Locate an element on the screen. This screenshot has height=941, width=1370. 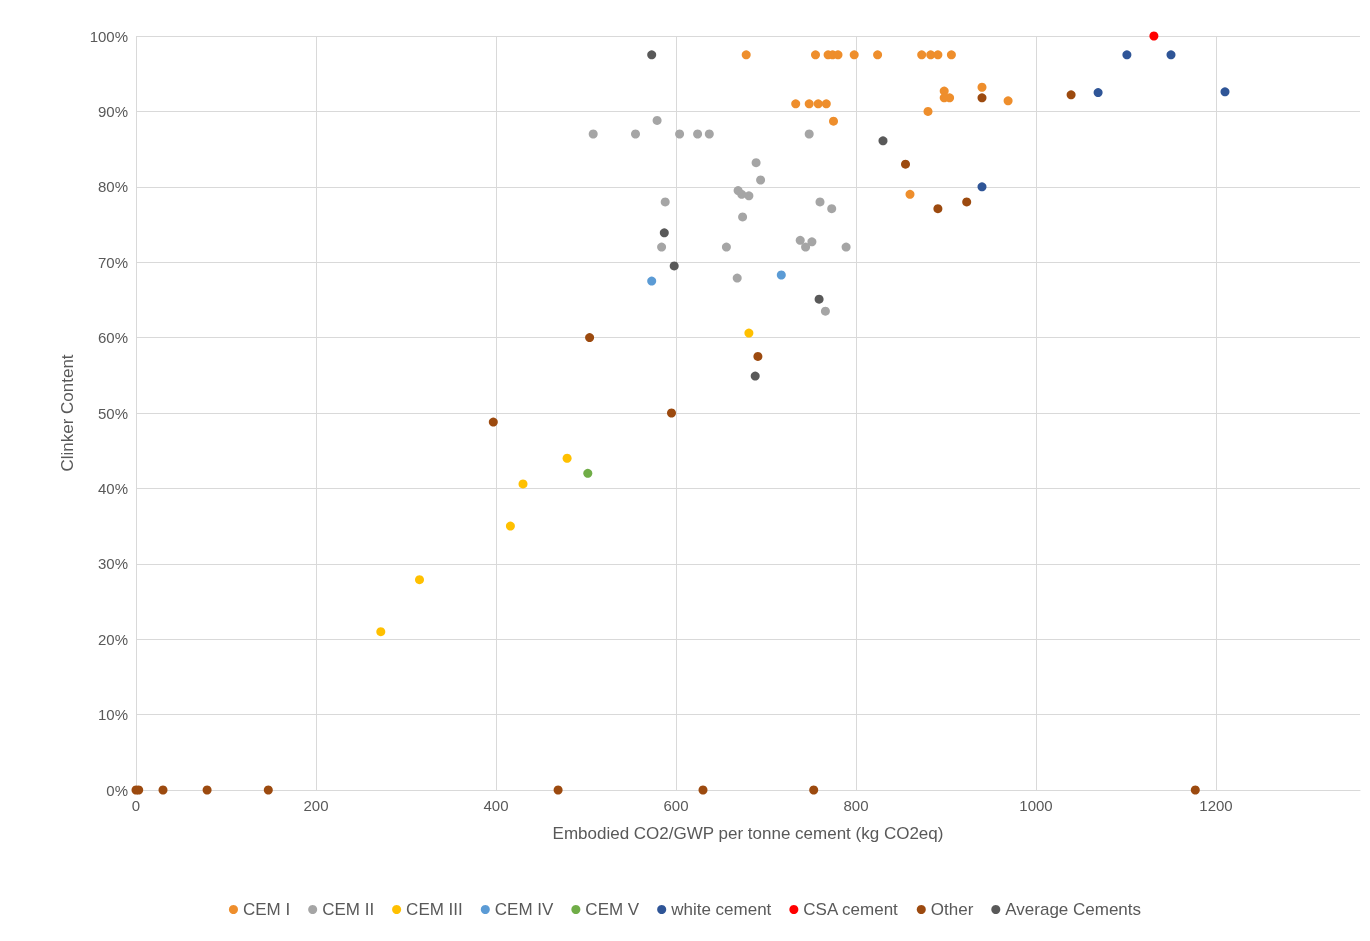
legend-label: CSA cement is located at coordinates (851, 909).